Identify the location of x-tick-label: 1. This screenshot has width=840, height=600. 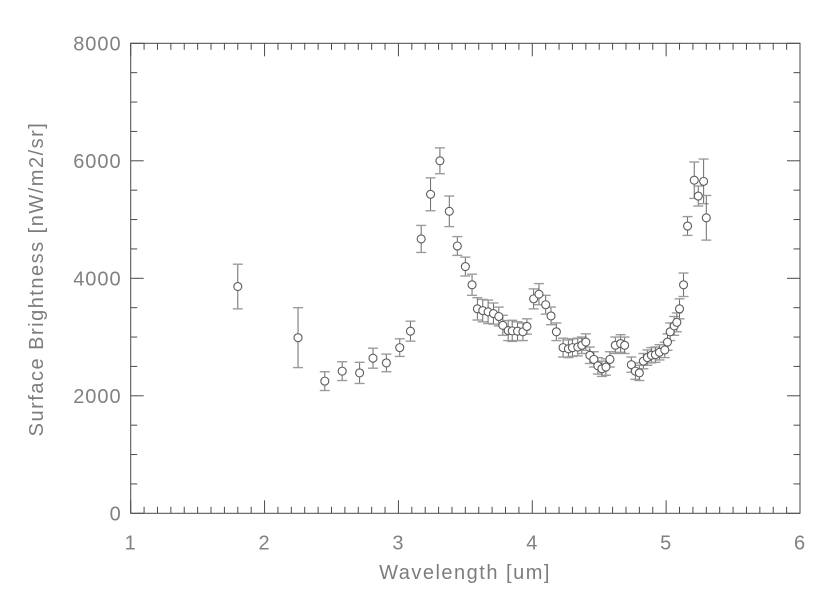
(131, 543).